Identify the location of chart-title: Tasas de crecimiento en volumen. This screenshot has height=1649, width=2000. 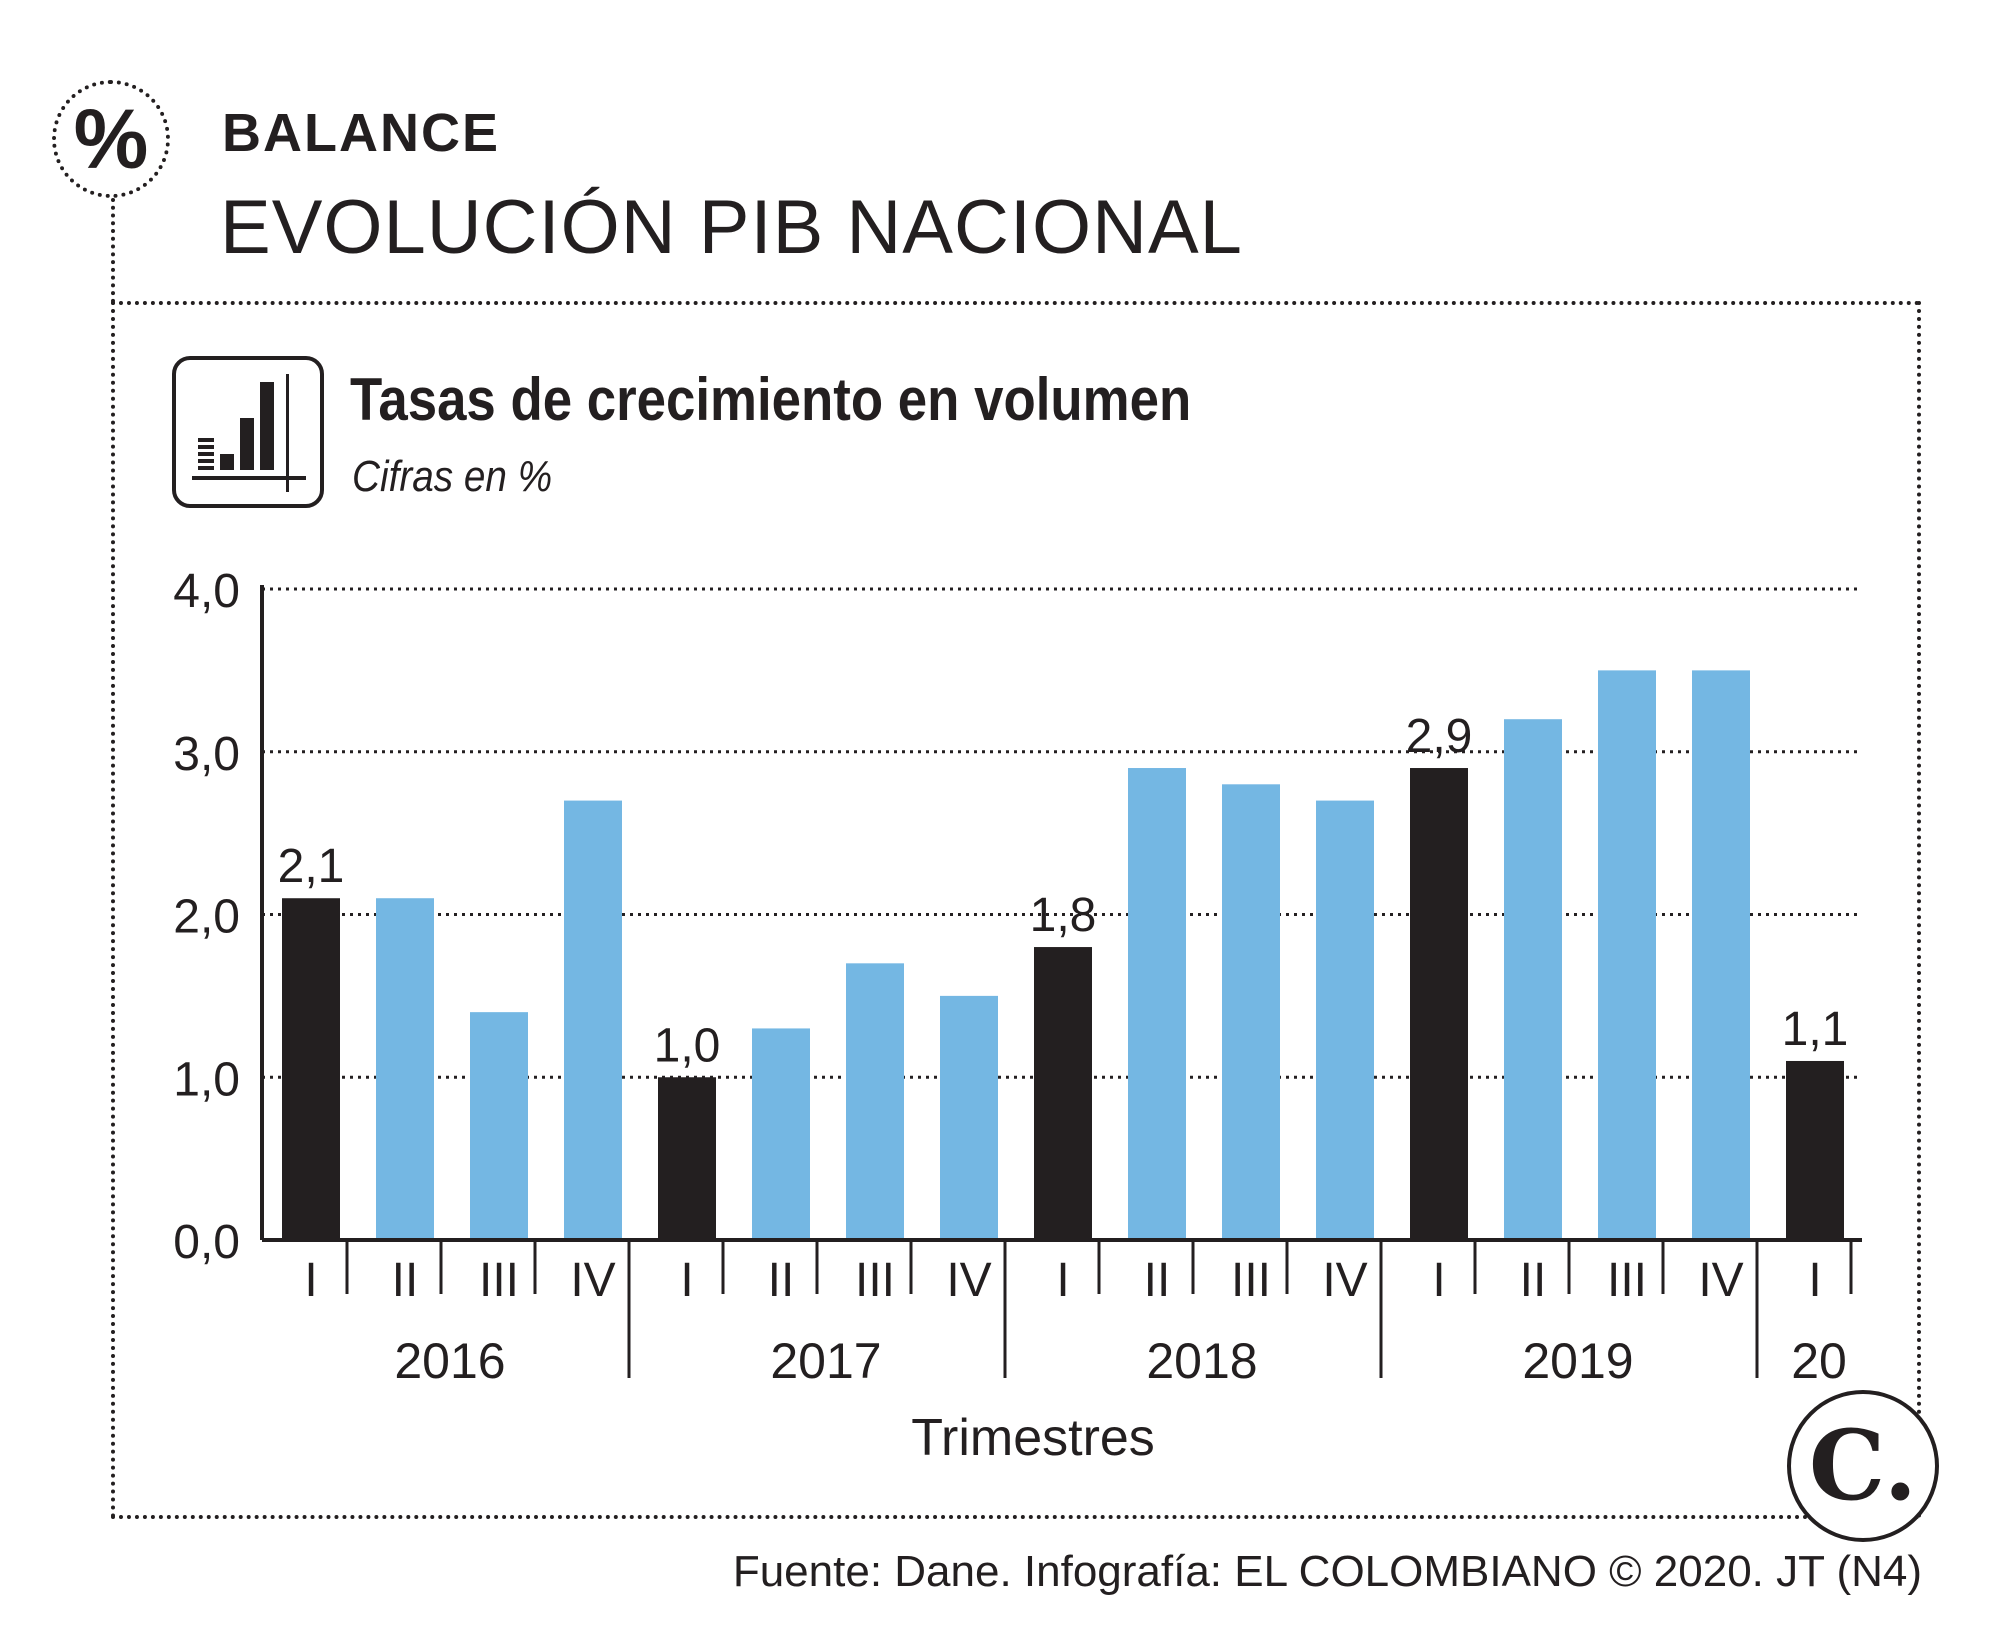
(771, 399).